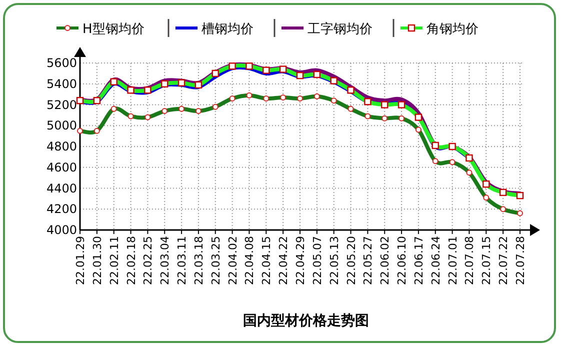 The height and width of the screenshot is (350, 563). What do you see at coordinates (249, 260) in the screenshot?
I see `x-tick-label: 22.04.08` at bounding box center [249, 260].